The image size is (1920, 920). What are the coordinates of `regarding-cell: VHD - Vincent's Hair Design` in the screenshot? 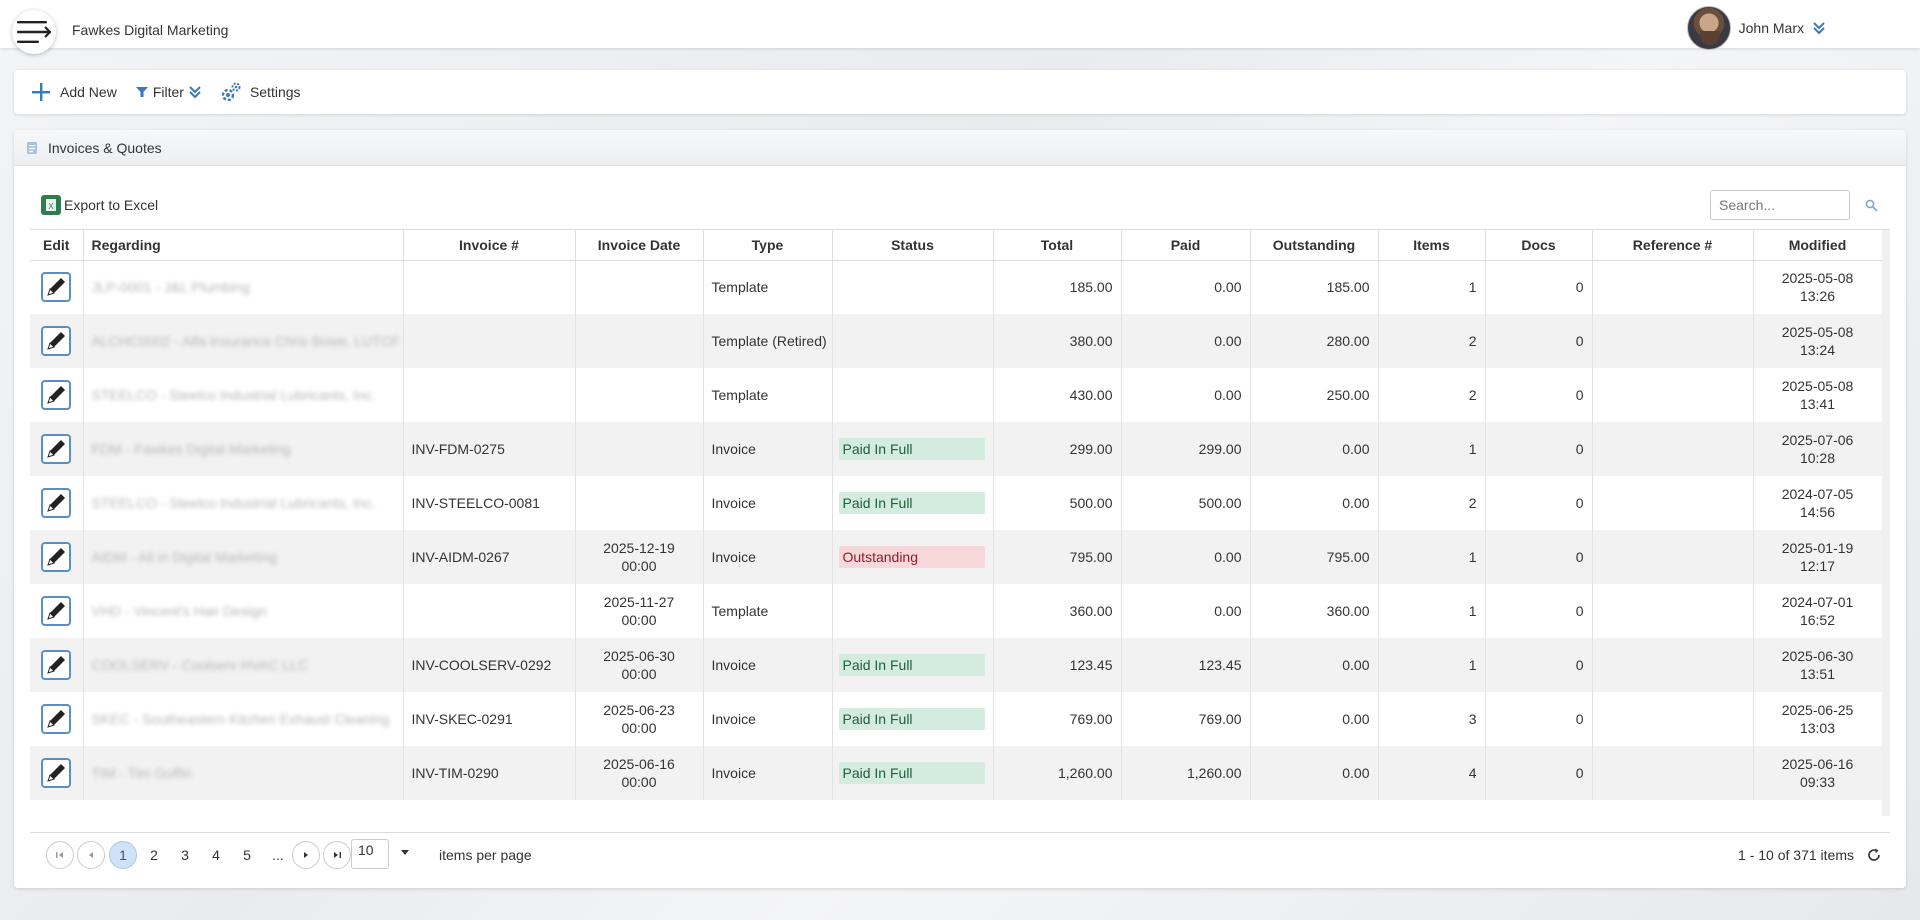 It's located at (243, 611).